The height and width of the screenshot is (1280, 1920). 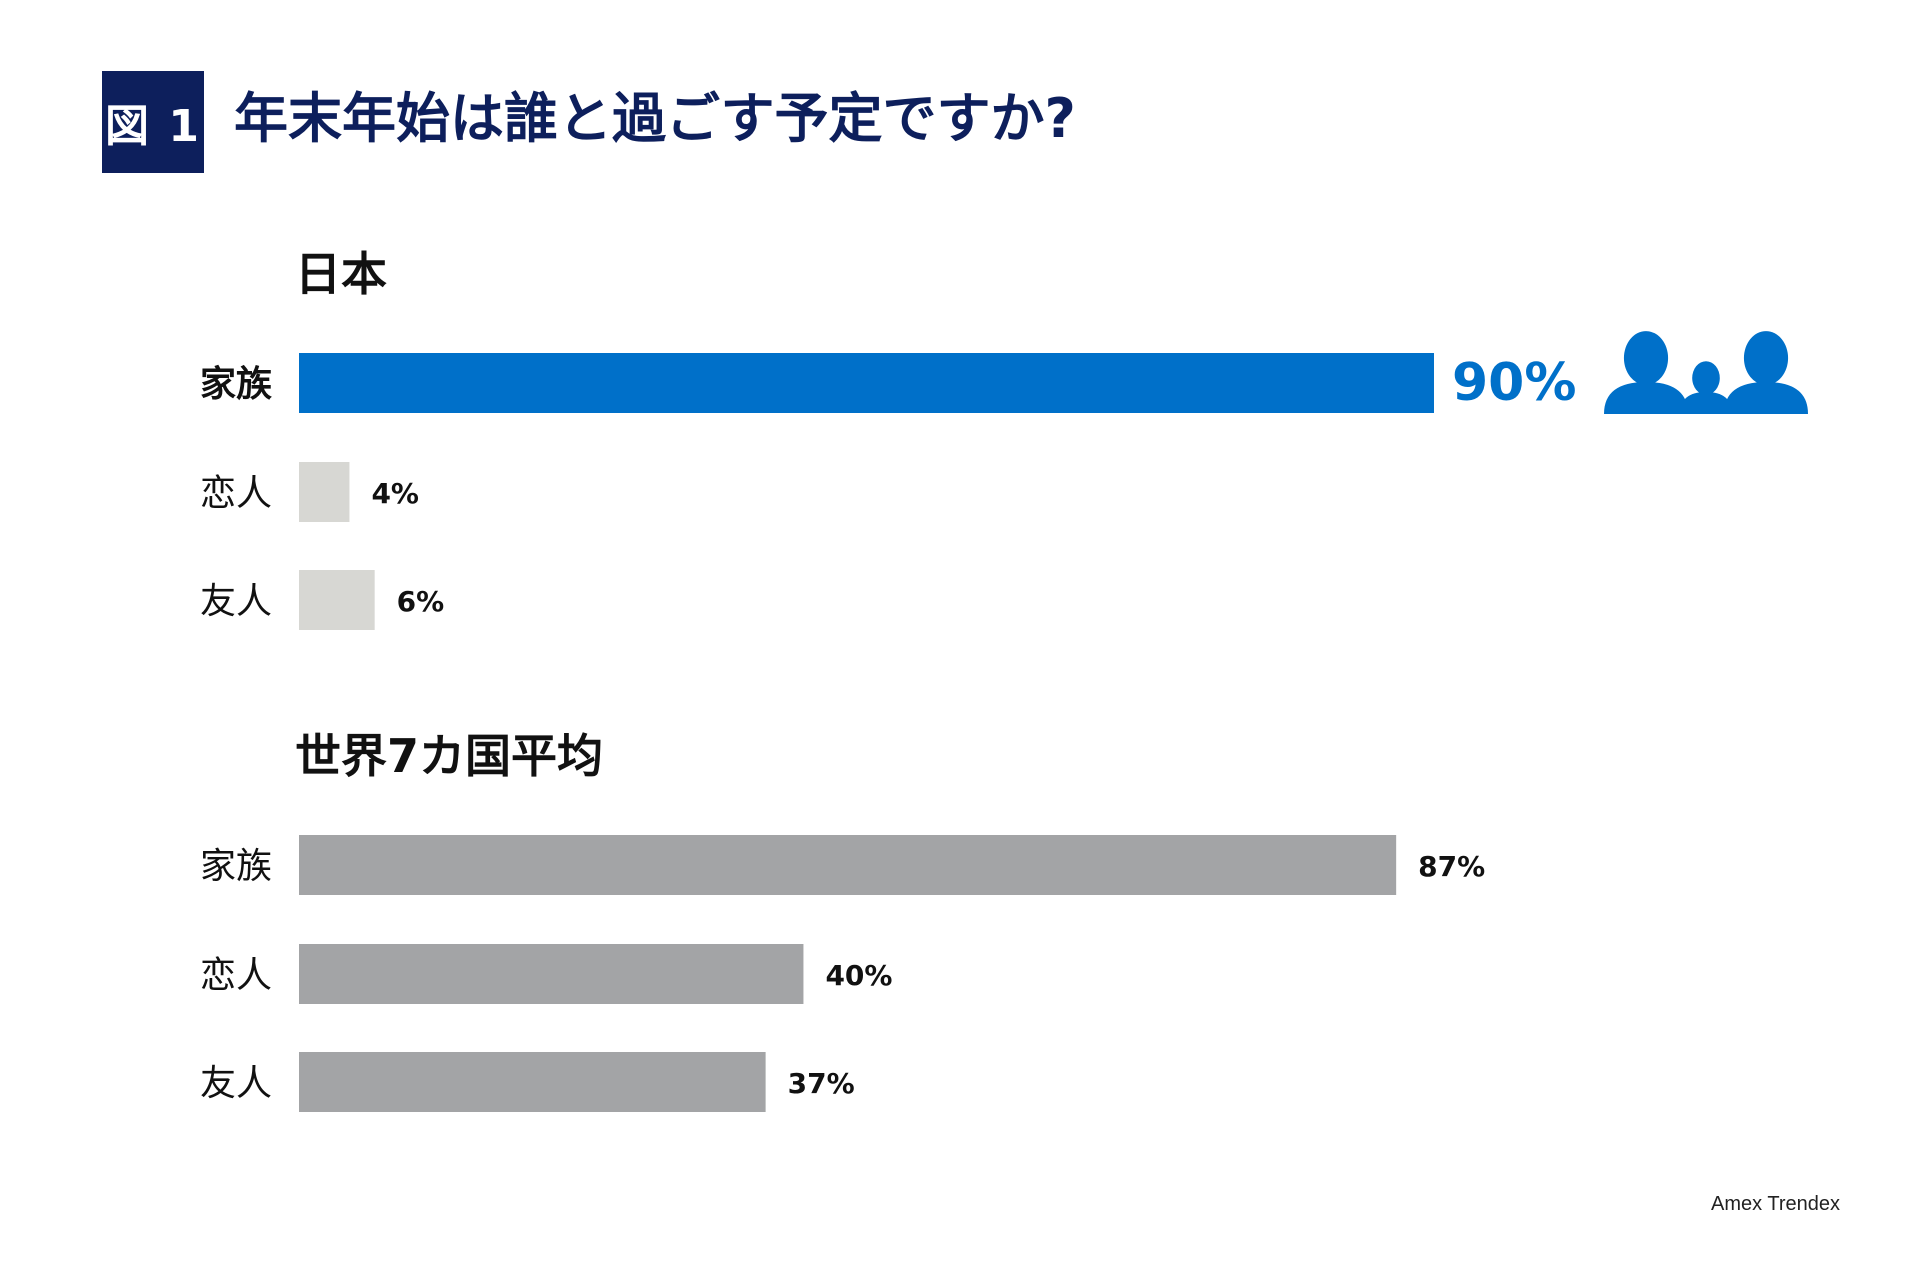 I want to click on value-label: 37%, so click(x=821, y=1083).